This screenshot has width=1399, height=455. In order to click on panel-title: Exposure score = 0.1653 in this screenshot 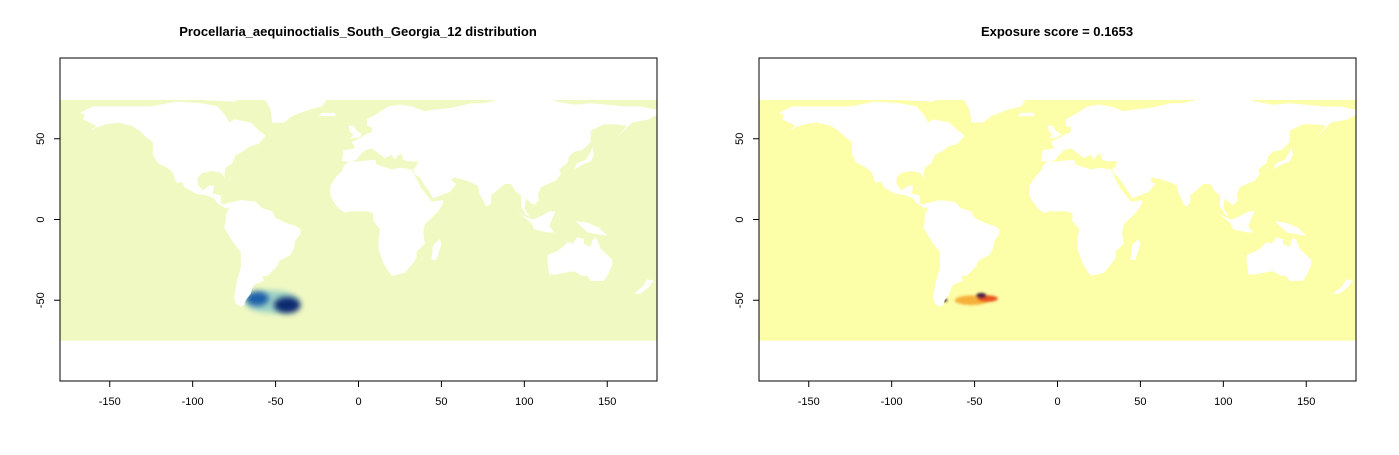, I will do `click(1057, 31)`.